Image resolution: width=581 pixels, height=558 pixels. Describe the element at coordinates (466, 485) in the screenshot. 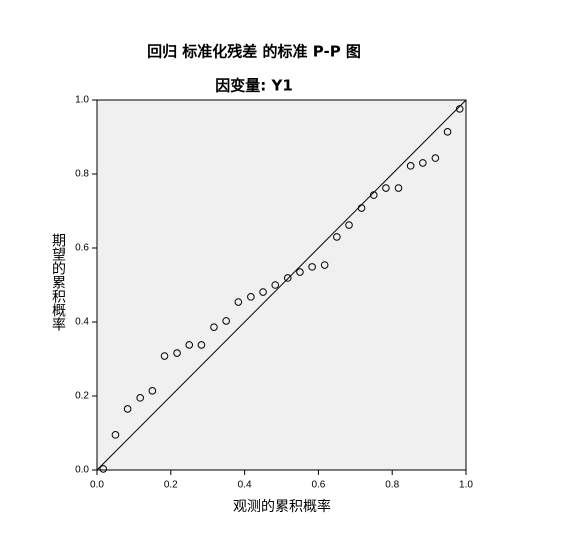

I see `x-tick-label: 1.0` at that location.